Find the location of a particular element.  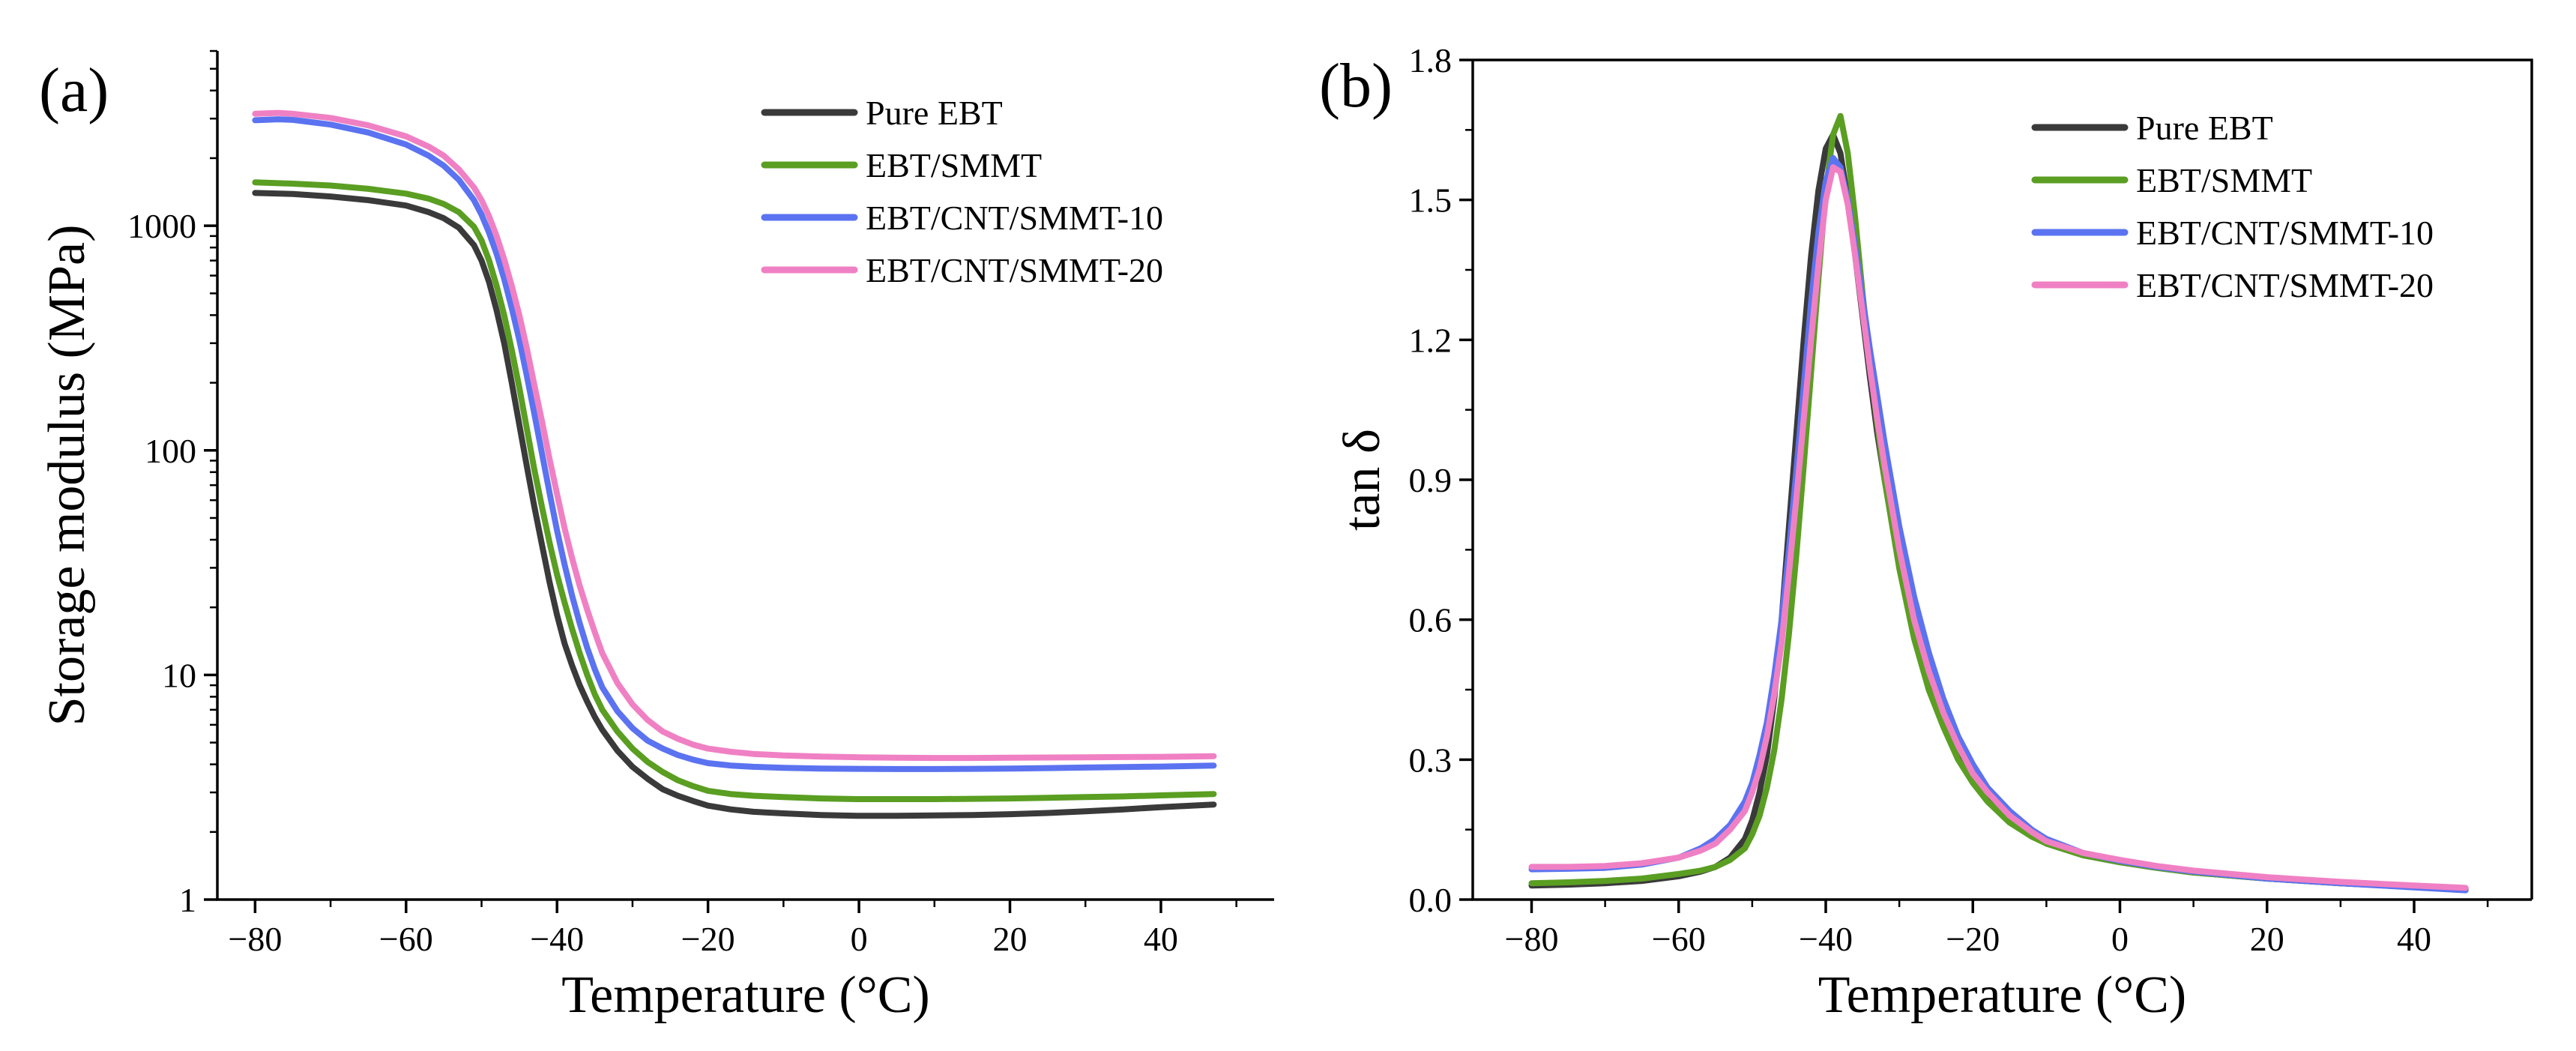

panel-label-b: (b) is located at coordinates (1356, 86).